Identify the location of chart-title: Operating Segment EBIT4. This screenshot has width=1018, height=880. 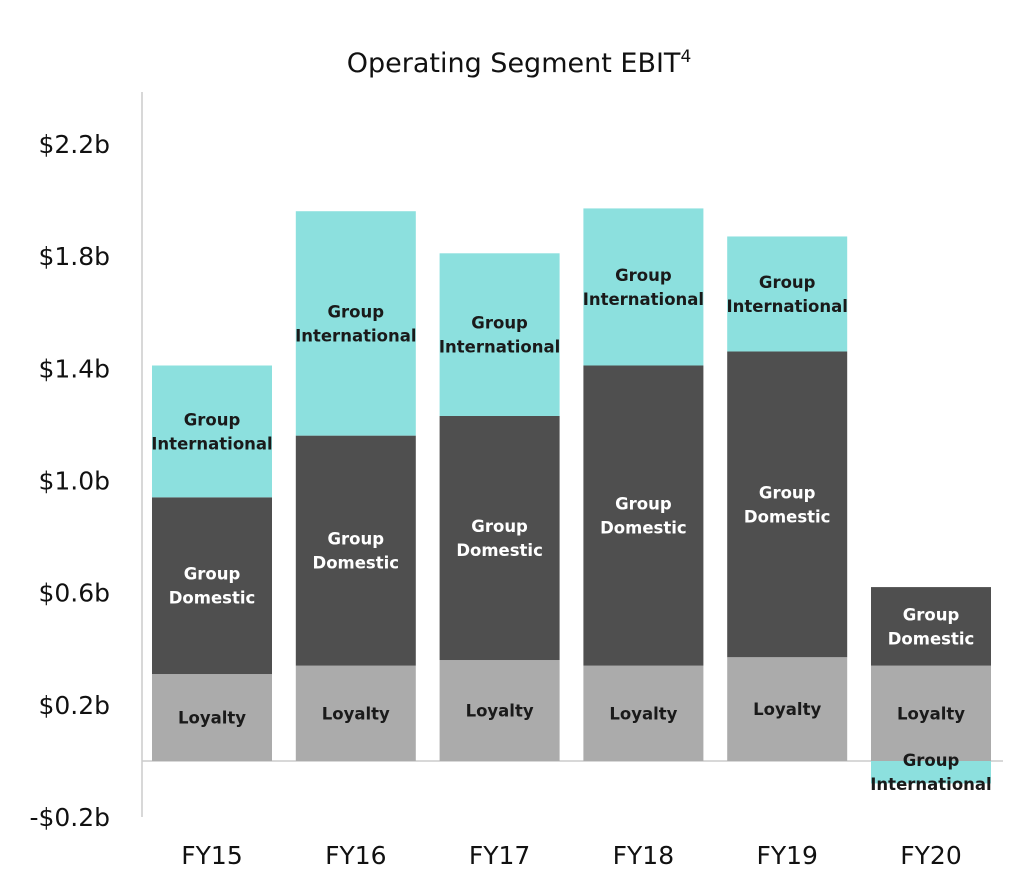
(519, 63).